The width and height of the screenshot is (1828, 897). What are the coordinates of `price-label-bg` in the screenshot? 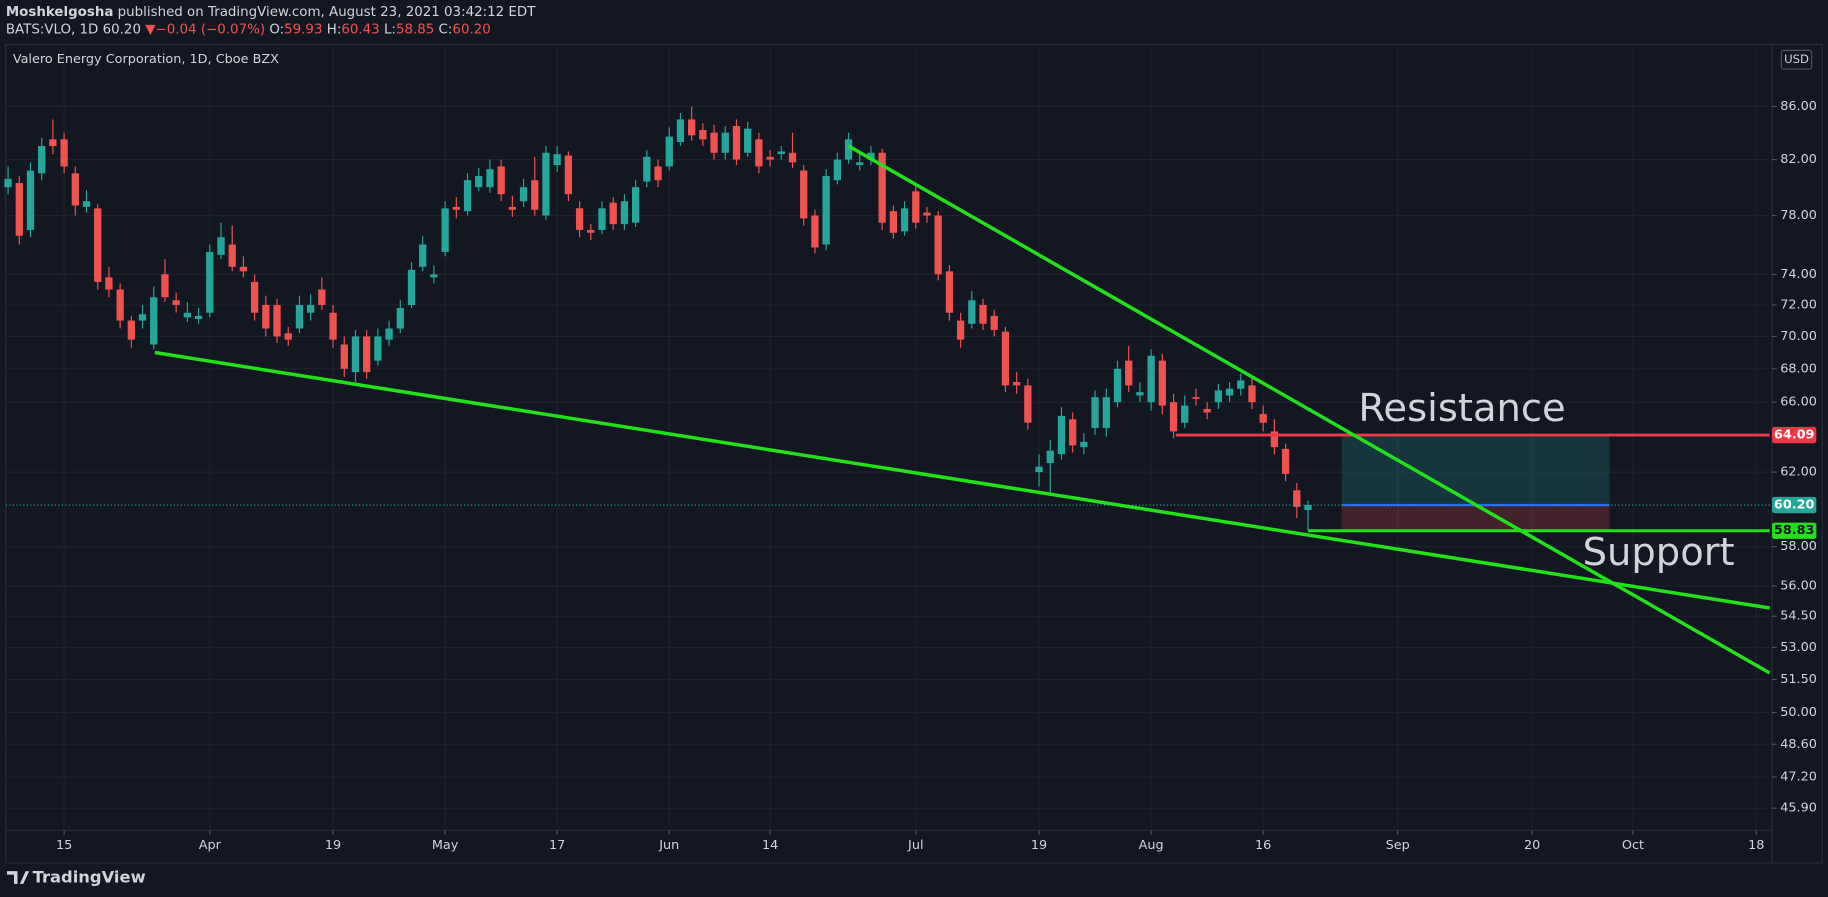 It's located at (1794, 530).